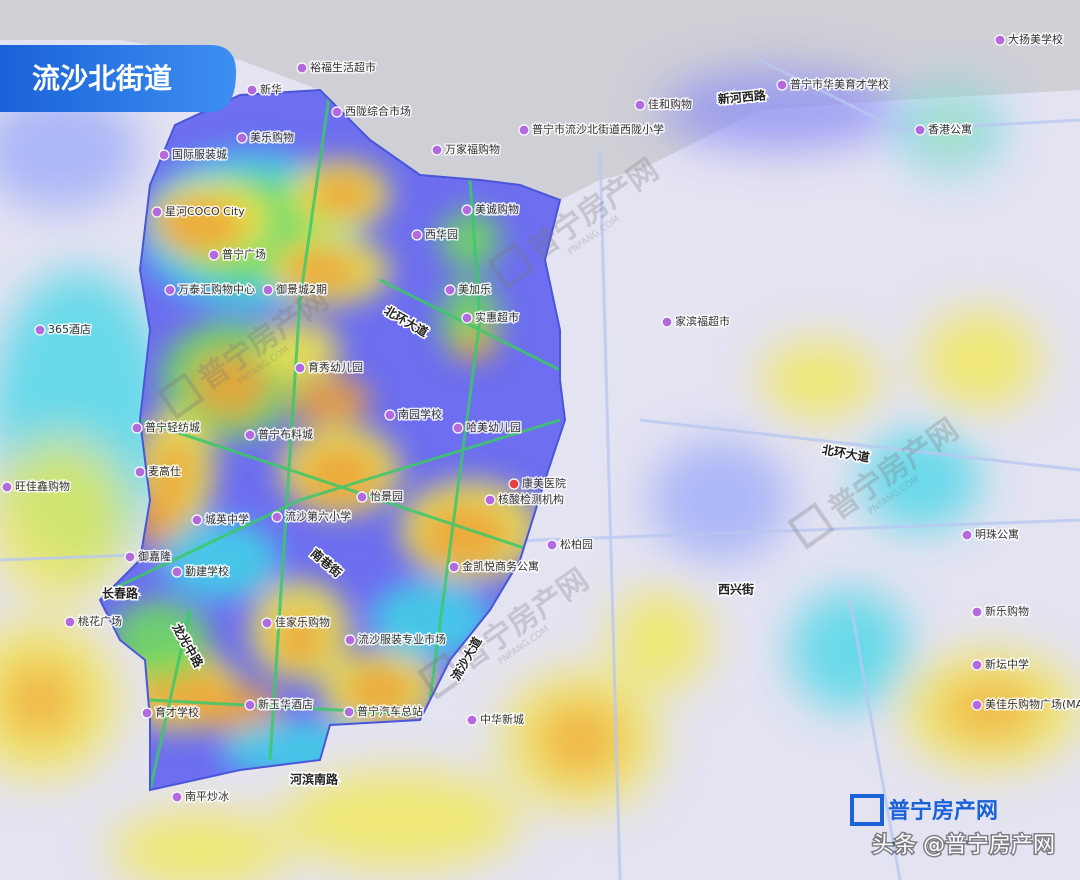  Describe the element at coordinates (216, 289) in the screenshot. I see `poi-label: 万泰汇购物中心` at that location.